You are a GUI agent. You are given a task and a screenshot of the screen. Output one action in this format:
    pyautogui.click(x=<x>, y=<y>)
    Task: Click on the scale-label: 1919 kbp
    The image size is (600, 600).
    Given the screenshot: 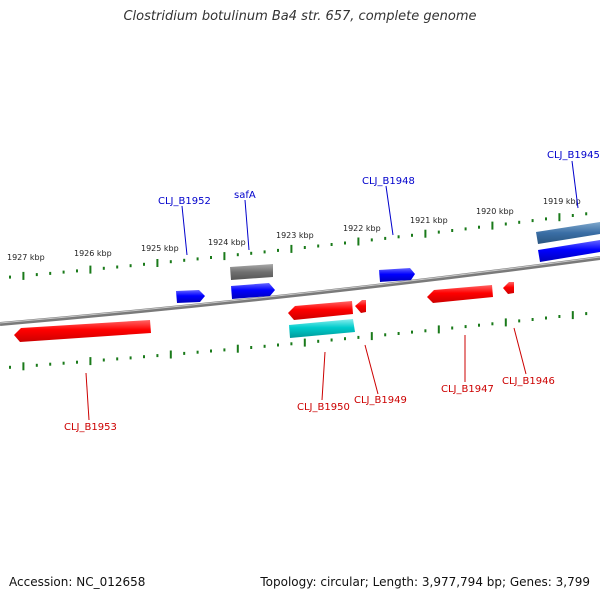 What is the action you would take?
    pyautogui.click(x=562, y=201)
    